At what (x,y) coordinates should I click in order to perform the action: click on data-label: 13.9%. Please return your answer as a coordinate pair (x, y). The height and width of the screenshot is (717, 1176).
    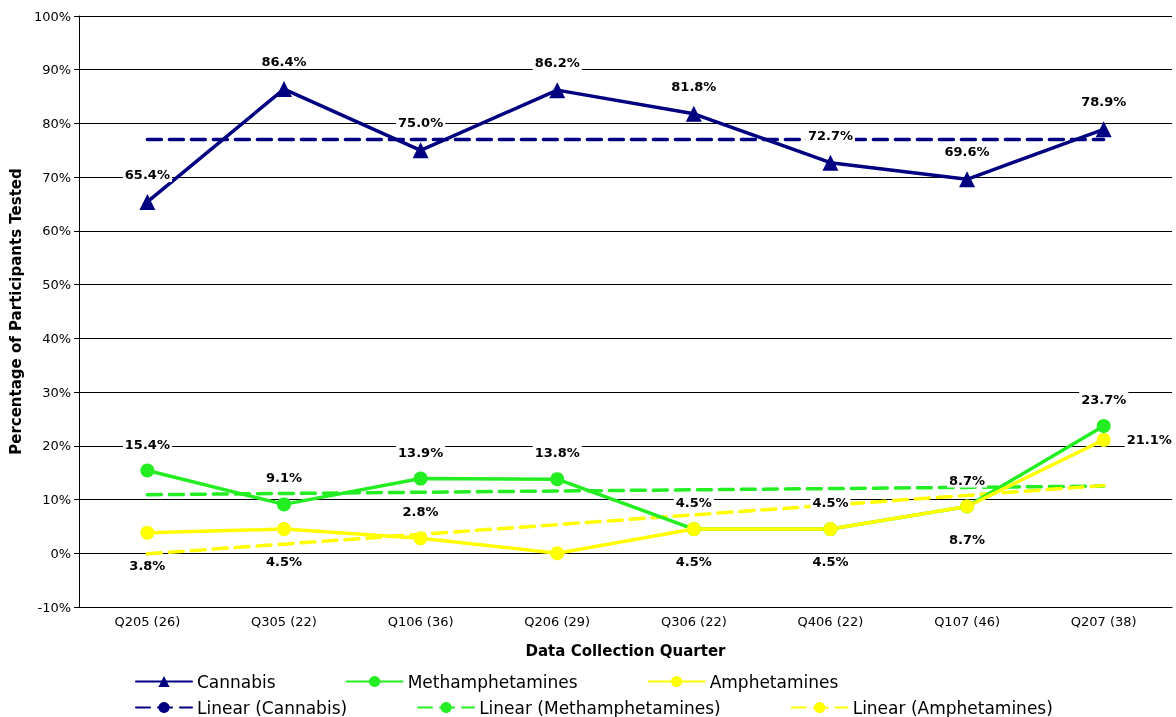
    Looking at the image, I should click on (421, 452).